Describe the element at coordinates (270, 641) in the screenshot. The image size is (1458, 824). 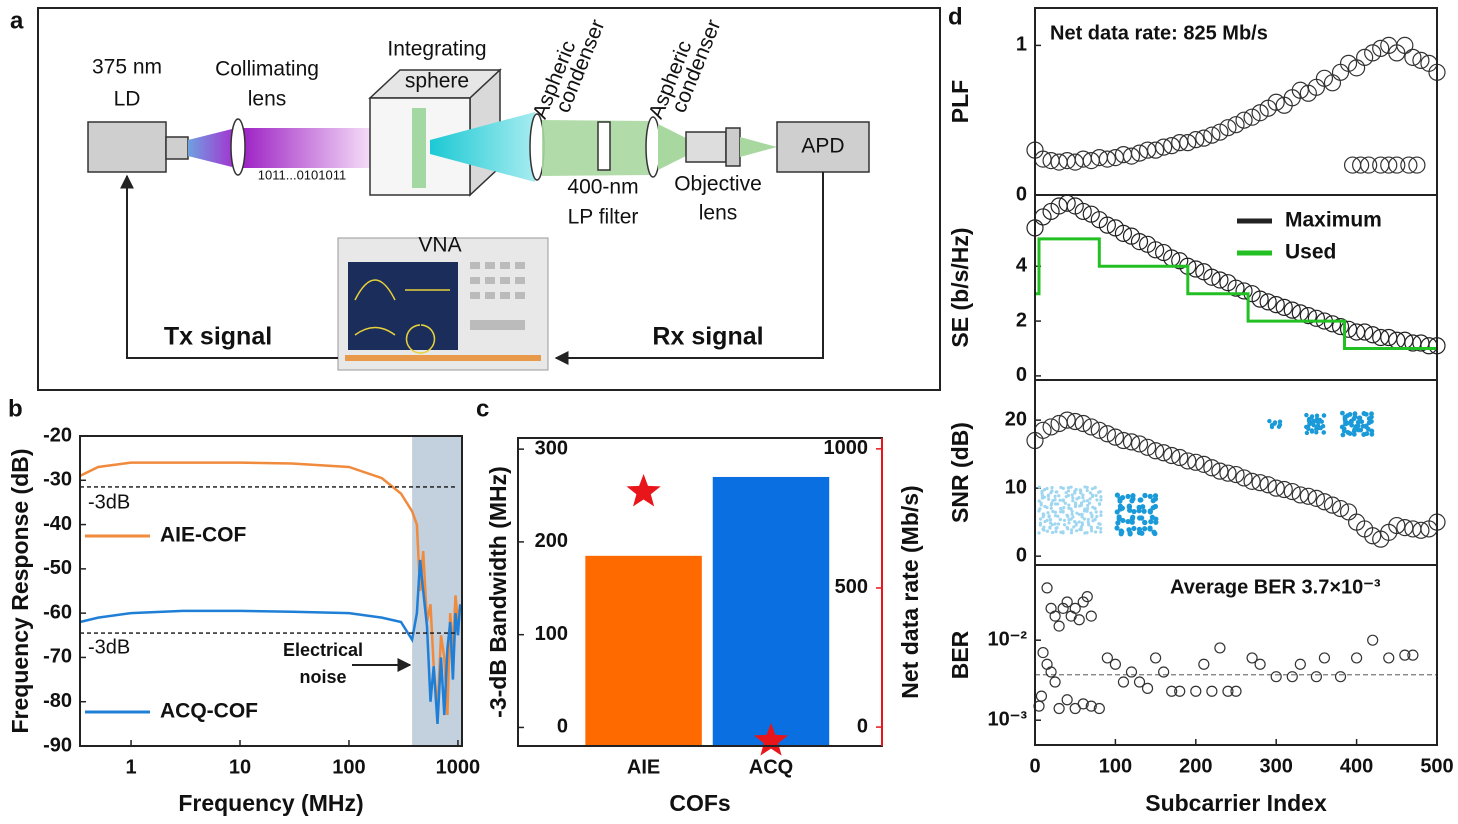
I see `line-series` at that location.